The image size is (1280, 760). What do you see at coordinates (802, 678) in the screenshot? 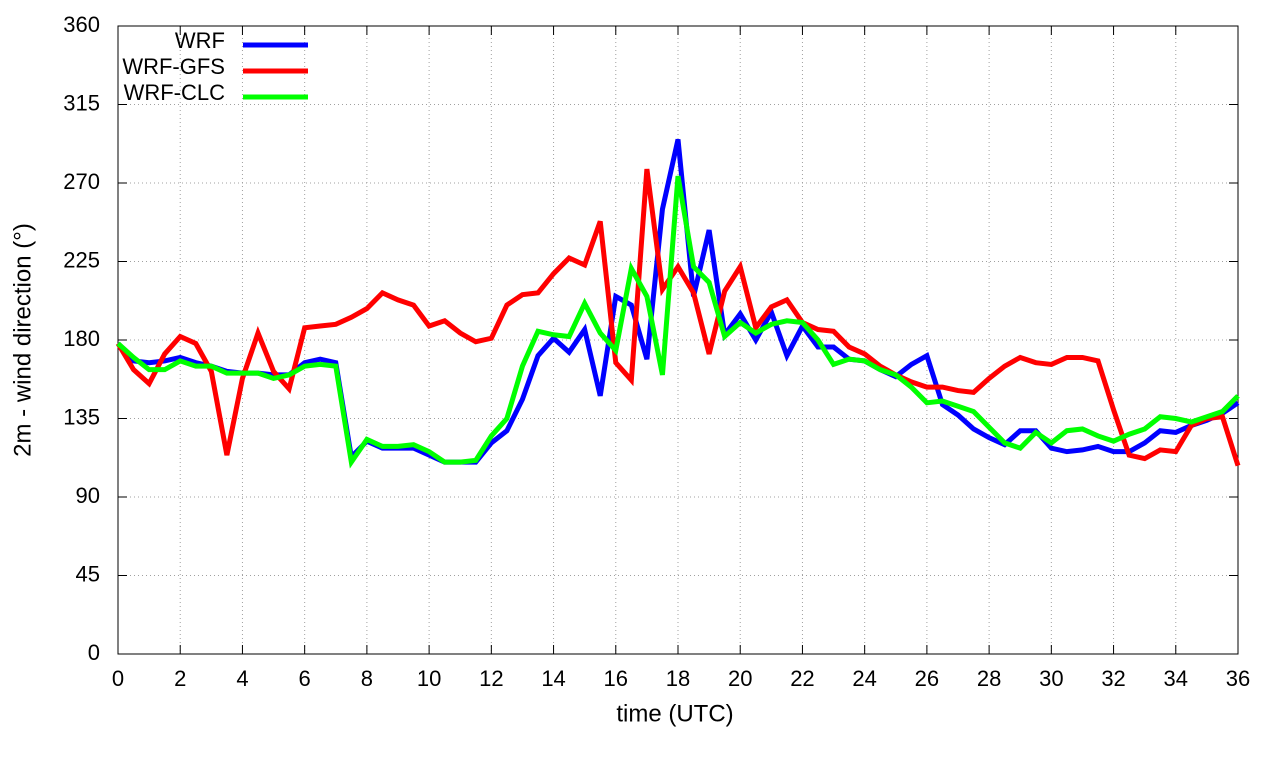
I see `x-tick-label: 22` at bounding box center [802, 678].